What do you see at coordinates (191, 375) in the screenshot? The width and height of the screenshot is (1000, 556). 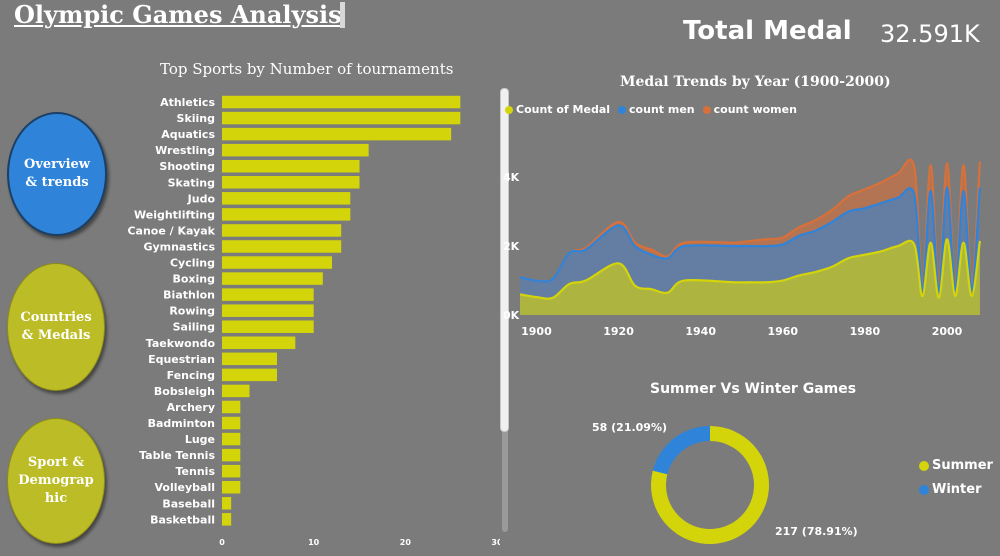 I see `bar-category-label: Fencing` at bounding box center [191, 375].